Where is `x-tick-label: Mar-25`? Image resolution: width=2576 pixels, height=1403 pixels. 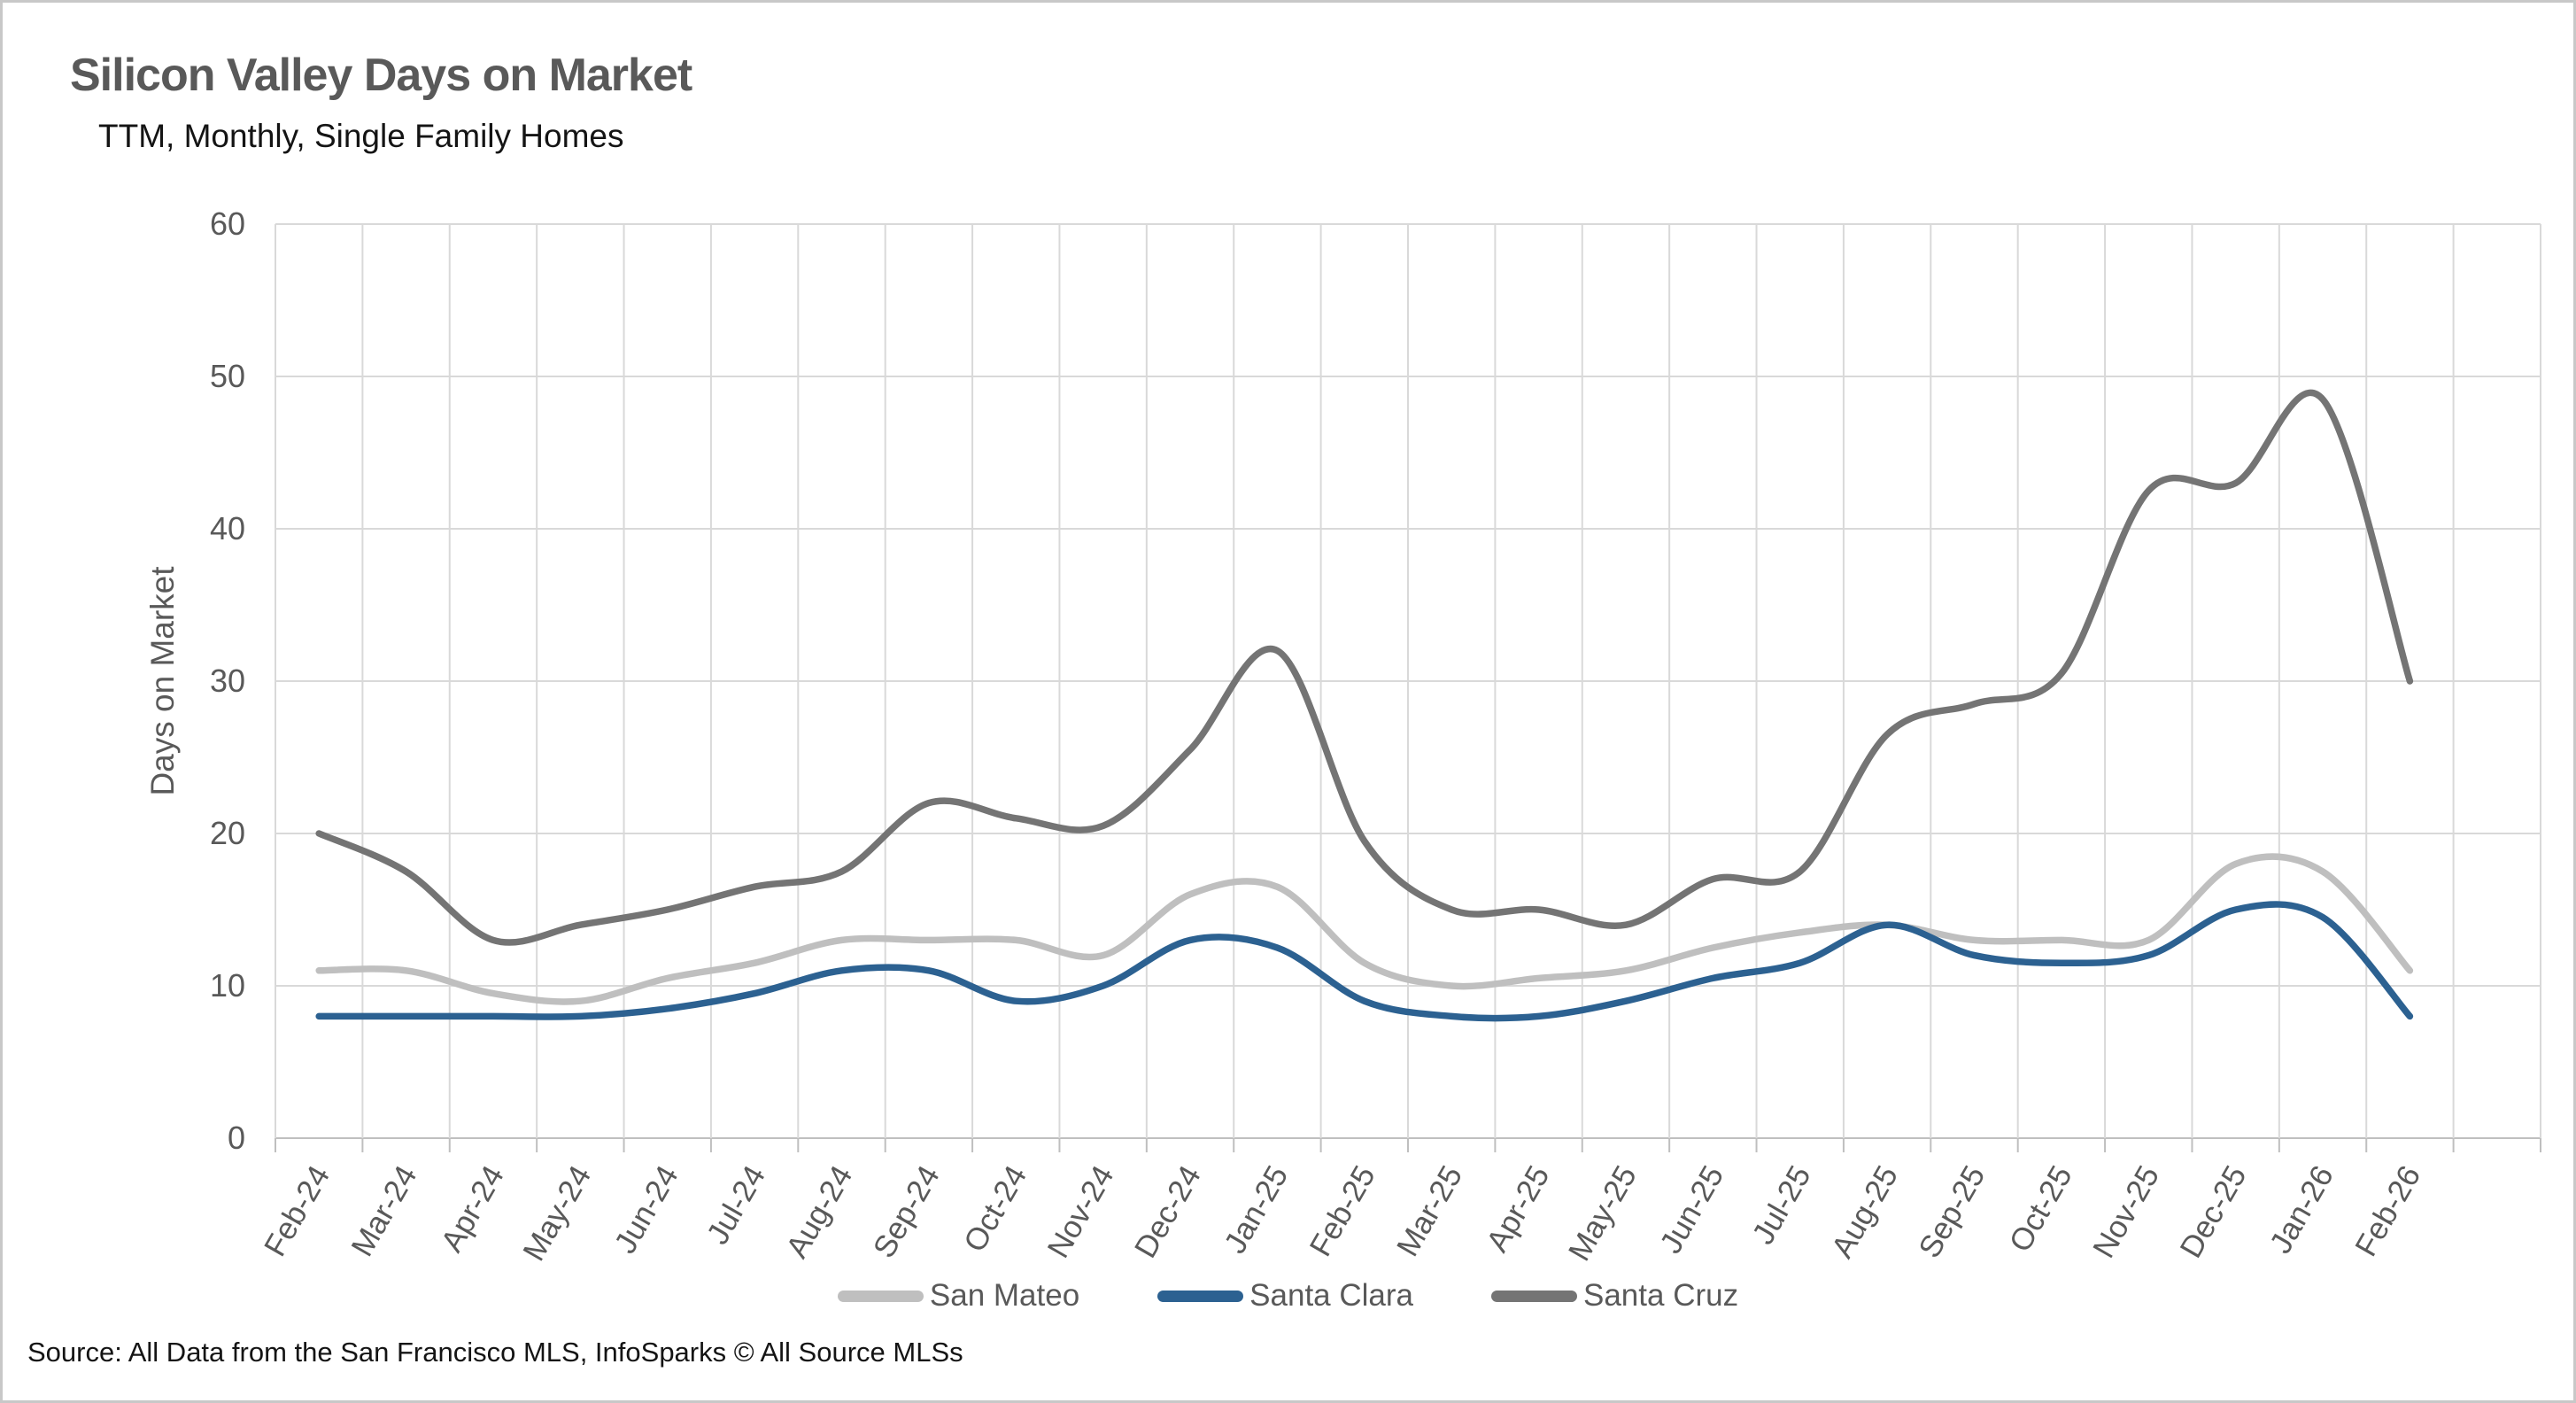 x-tick-label: Mar-25 is located at coordinates (1429, 1211).